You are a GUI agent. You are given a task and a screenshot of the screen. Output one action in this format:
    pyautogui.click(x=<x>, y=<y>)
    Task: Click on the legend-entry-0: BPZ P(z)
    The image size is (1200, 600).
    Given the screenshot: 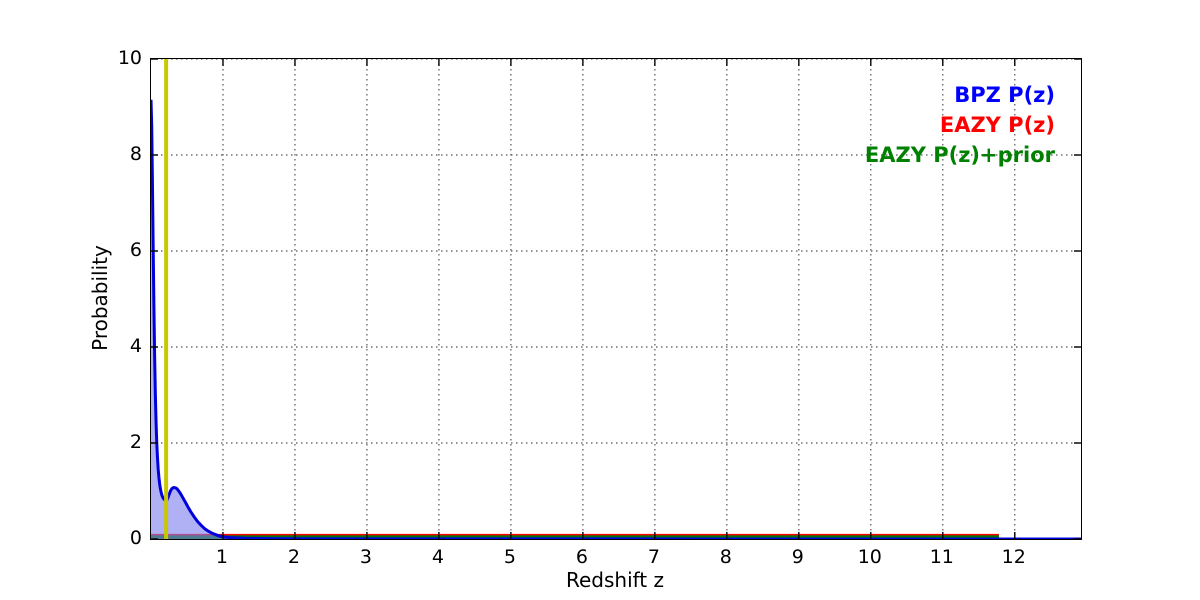 What is the action you would take?
    pyautogui.click(x=1004, y=95)
    